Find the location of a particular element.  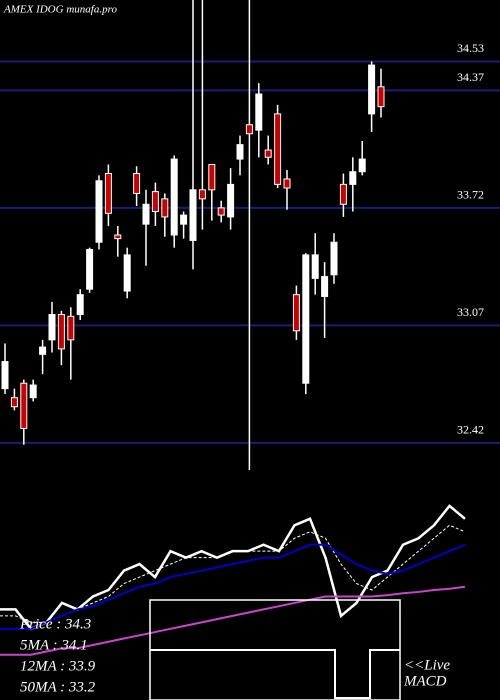

macd-label: <<Live is located at coordinates (427, 665).